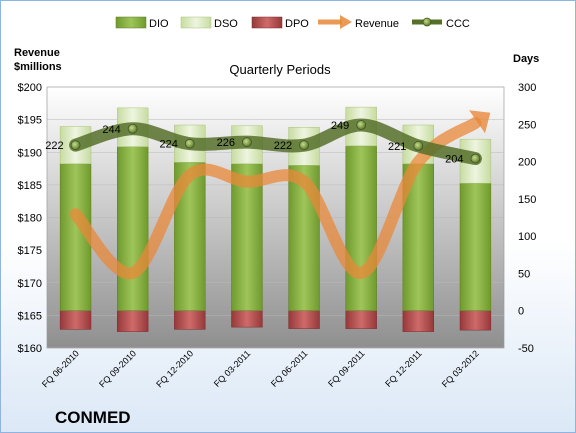 The image size is (576, 433). Describe the element at coordinates (30, 349) in the screenshot. I see `y-left-tick-label: $160` at that location.